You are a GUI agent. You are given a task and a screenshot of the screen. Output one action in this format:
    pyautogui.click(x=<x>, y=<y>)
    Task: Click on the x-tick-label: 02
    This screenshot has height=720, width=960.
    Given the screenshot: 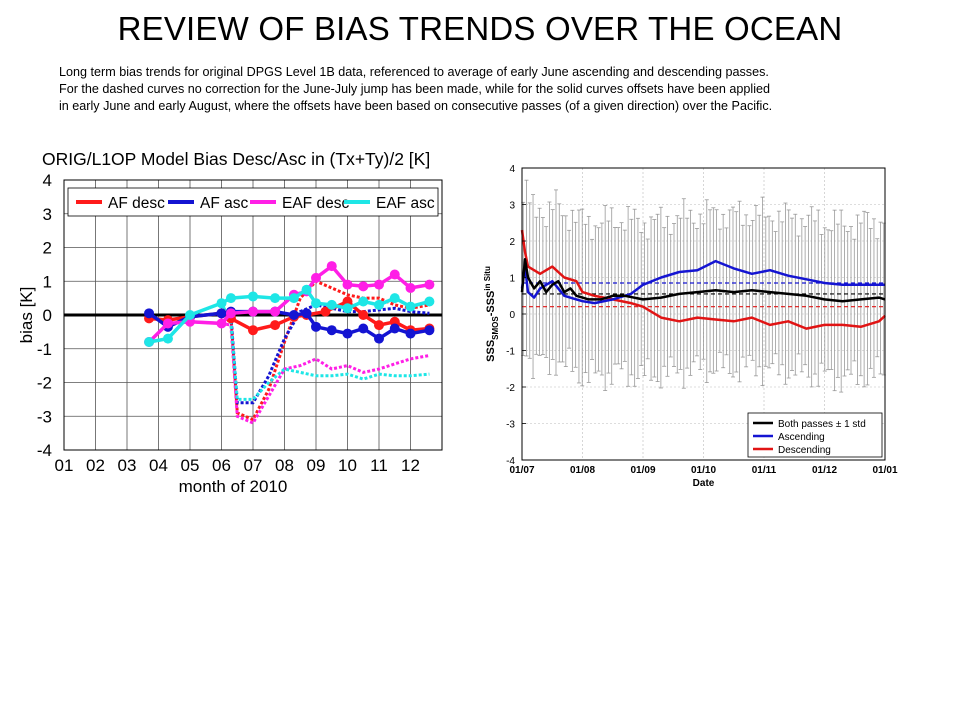 What is the action you would take?
    pyautogui.click(x=95, y=465)
    